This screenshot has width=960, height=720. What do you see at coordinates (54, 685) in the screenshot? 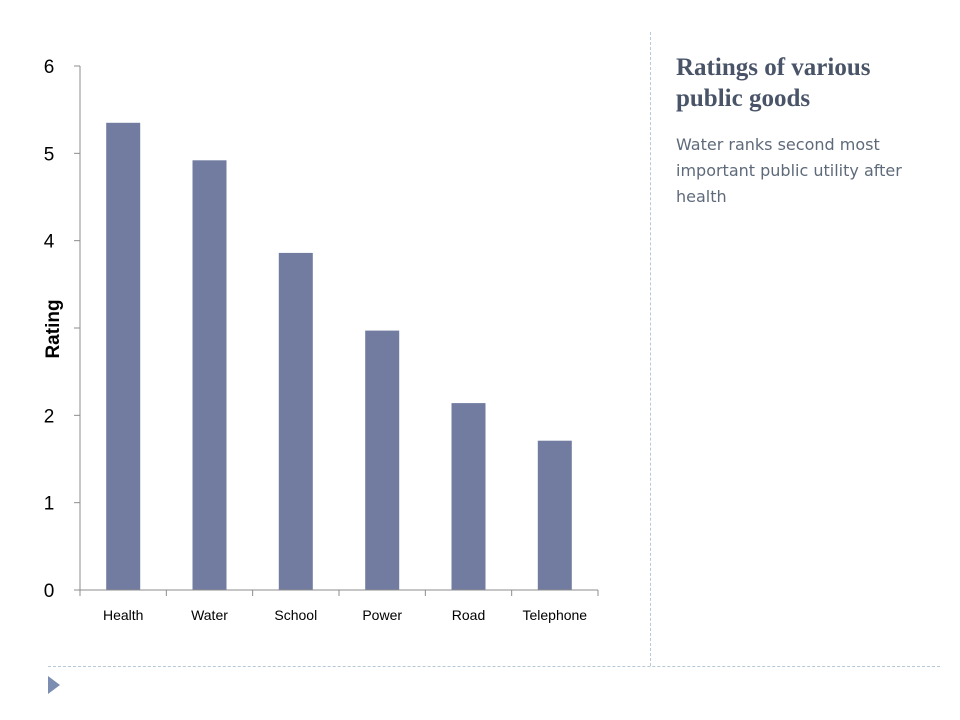
I see `bullet-arrow-icon` at bounding box center [54, 685].